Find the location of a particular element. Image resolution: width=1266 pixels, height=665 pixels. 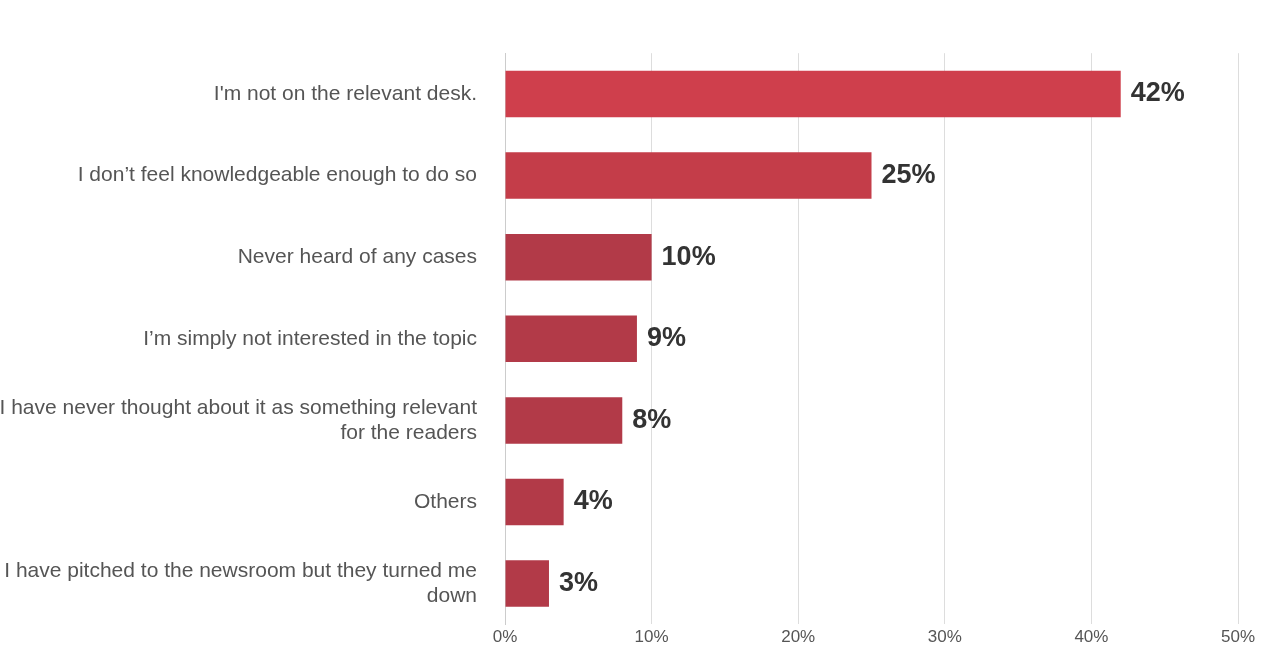

y-tick-label: I have pitched to the newsroom but they turned me down is located at coordinates (240, 581).